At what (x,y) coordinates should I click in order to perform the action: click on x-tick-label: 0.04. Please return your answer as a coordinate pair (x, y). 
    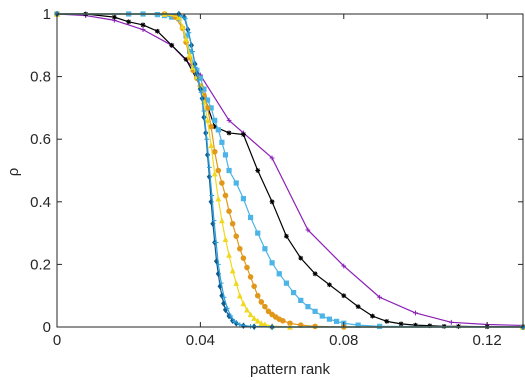
    Looking at the image, I should click on (200, 340).